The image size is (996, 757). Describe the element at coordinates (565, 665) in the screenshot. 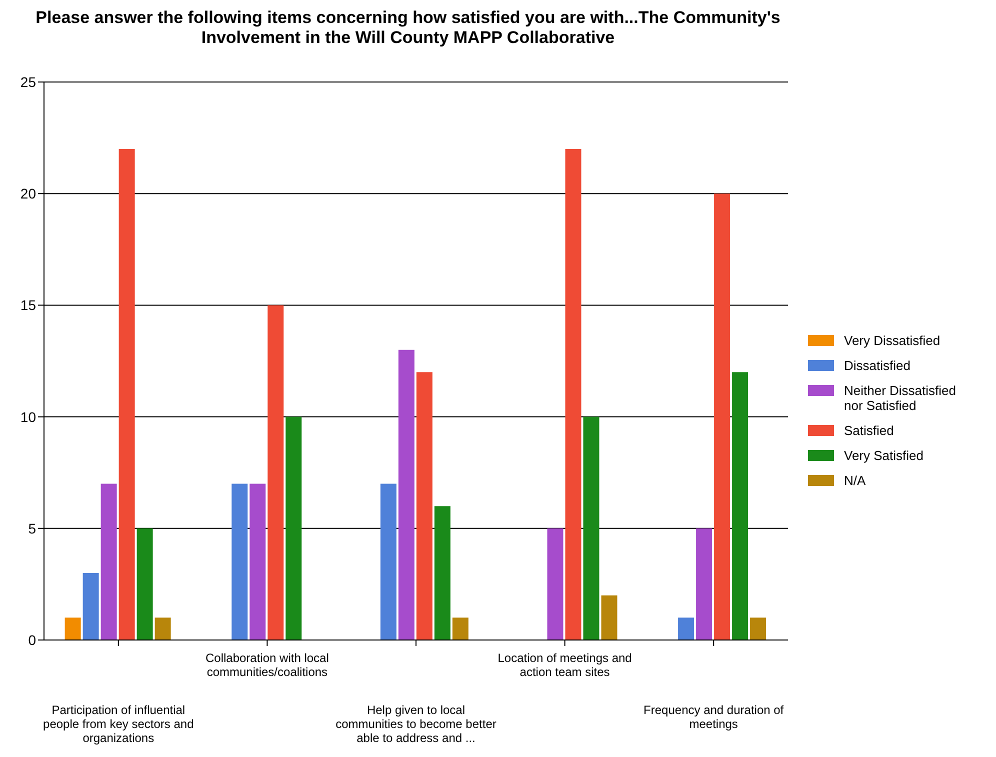

I see `x-tick-label: Location of meetings and action team sites` at that location.